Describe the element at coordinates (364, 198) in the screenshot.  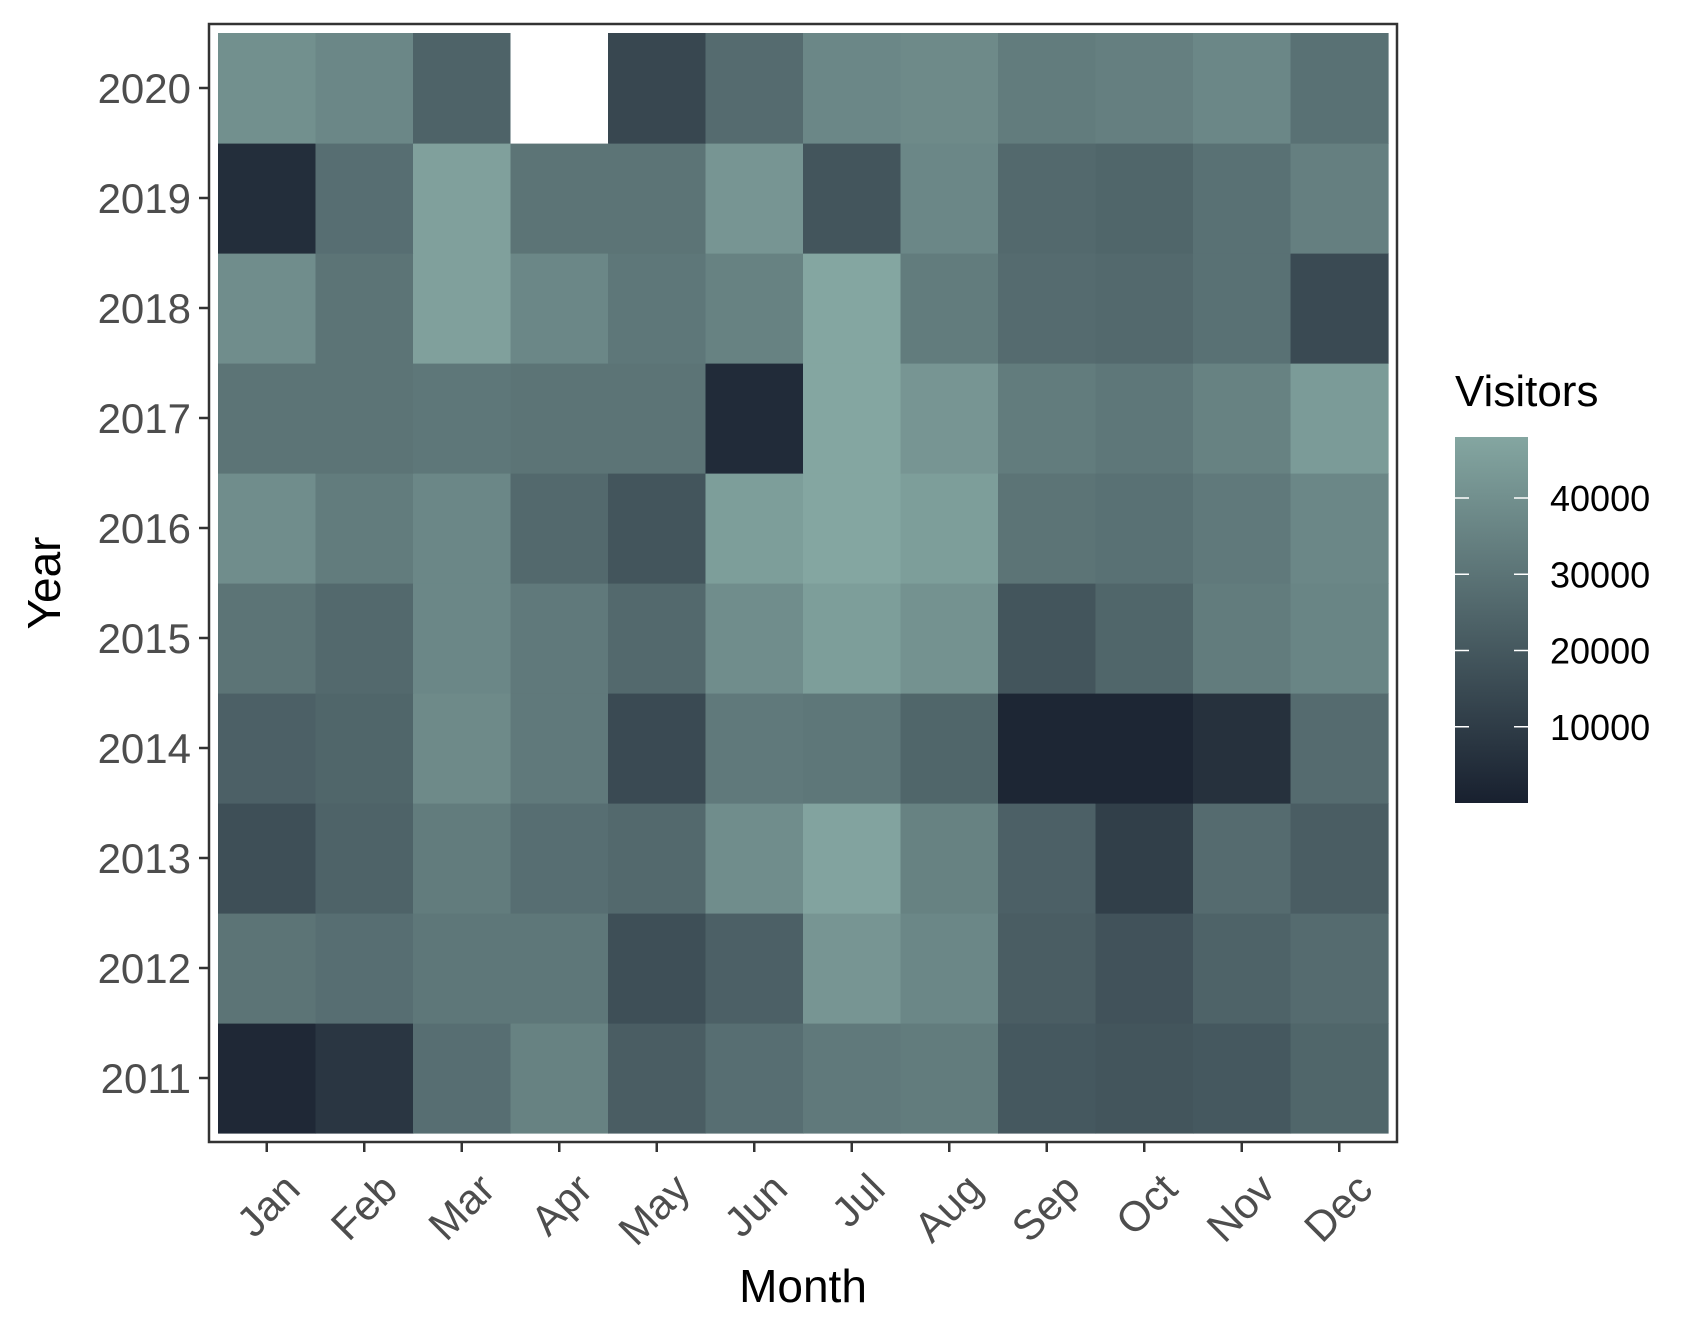
I see `heatmap-cell-feb-2019` at that location.